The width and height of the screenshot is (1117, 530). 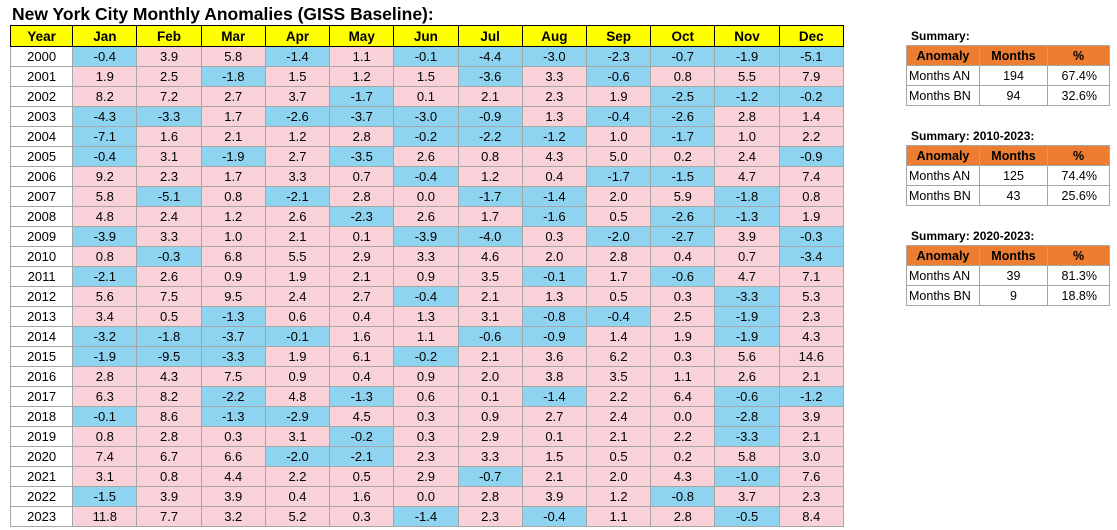 I want to click on anomaly-cell: -2.1, so click(x=105, y=276).